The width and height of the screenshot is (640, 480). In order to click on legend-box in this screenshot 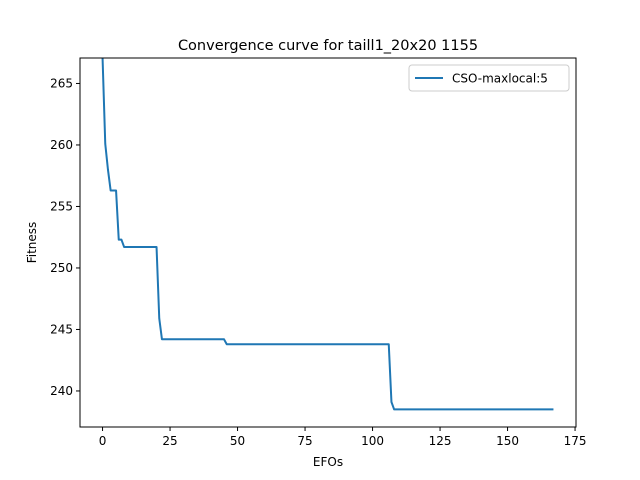, I will do `click(489, 78)`.